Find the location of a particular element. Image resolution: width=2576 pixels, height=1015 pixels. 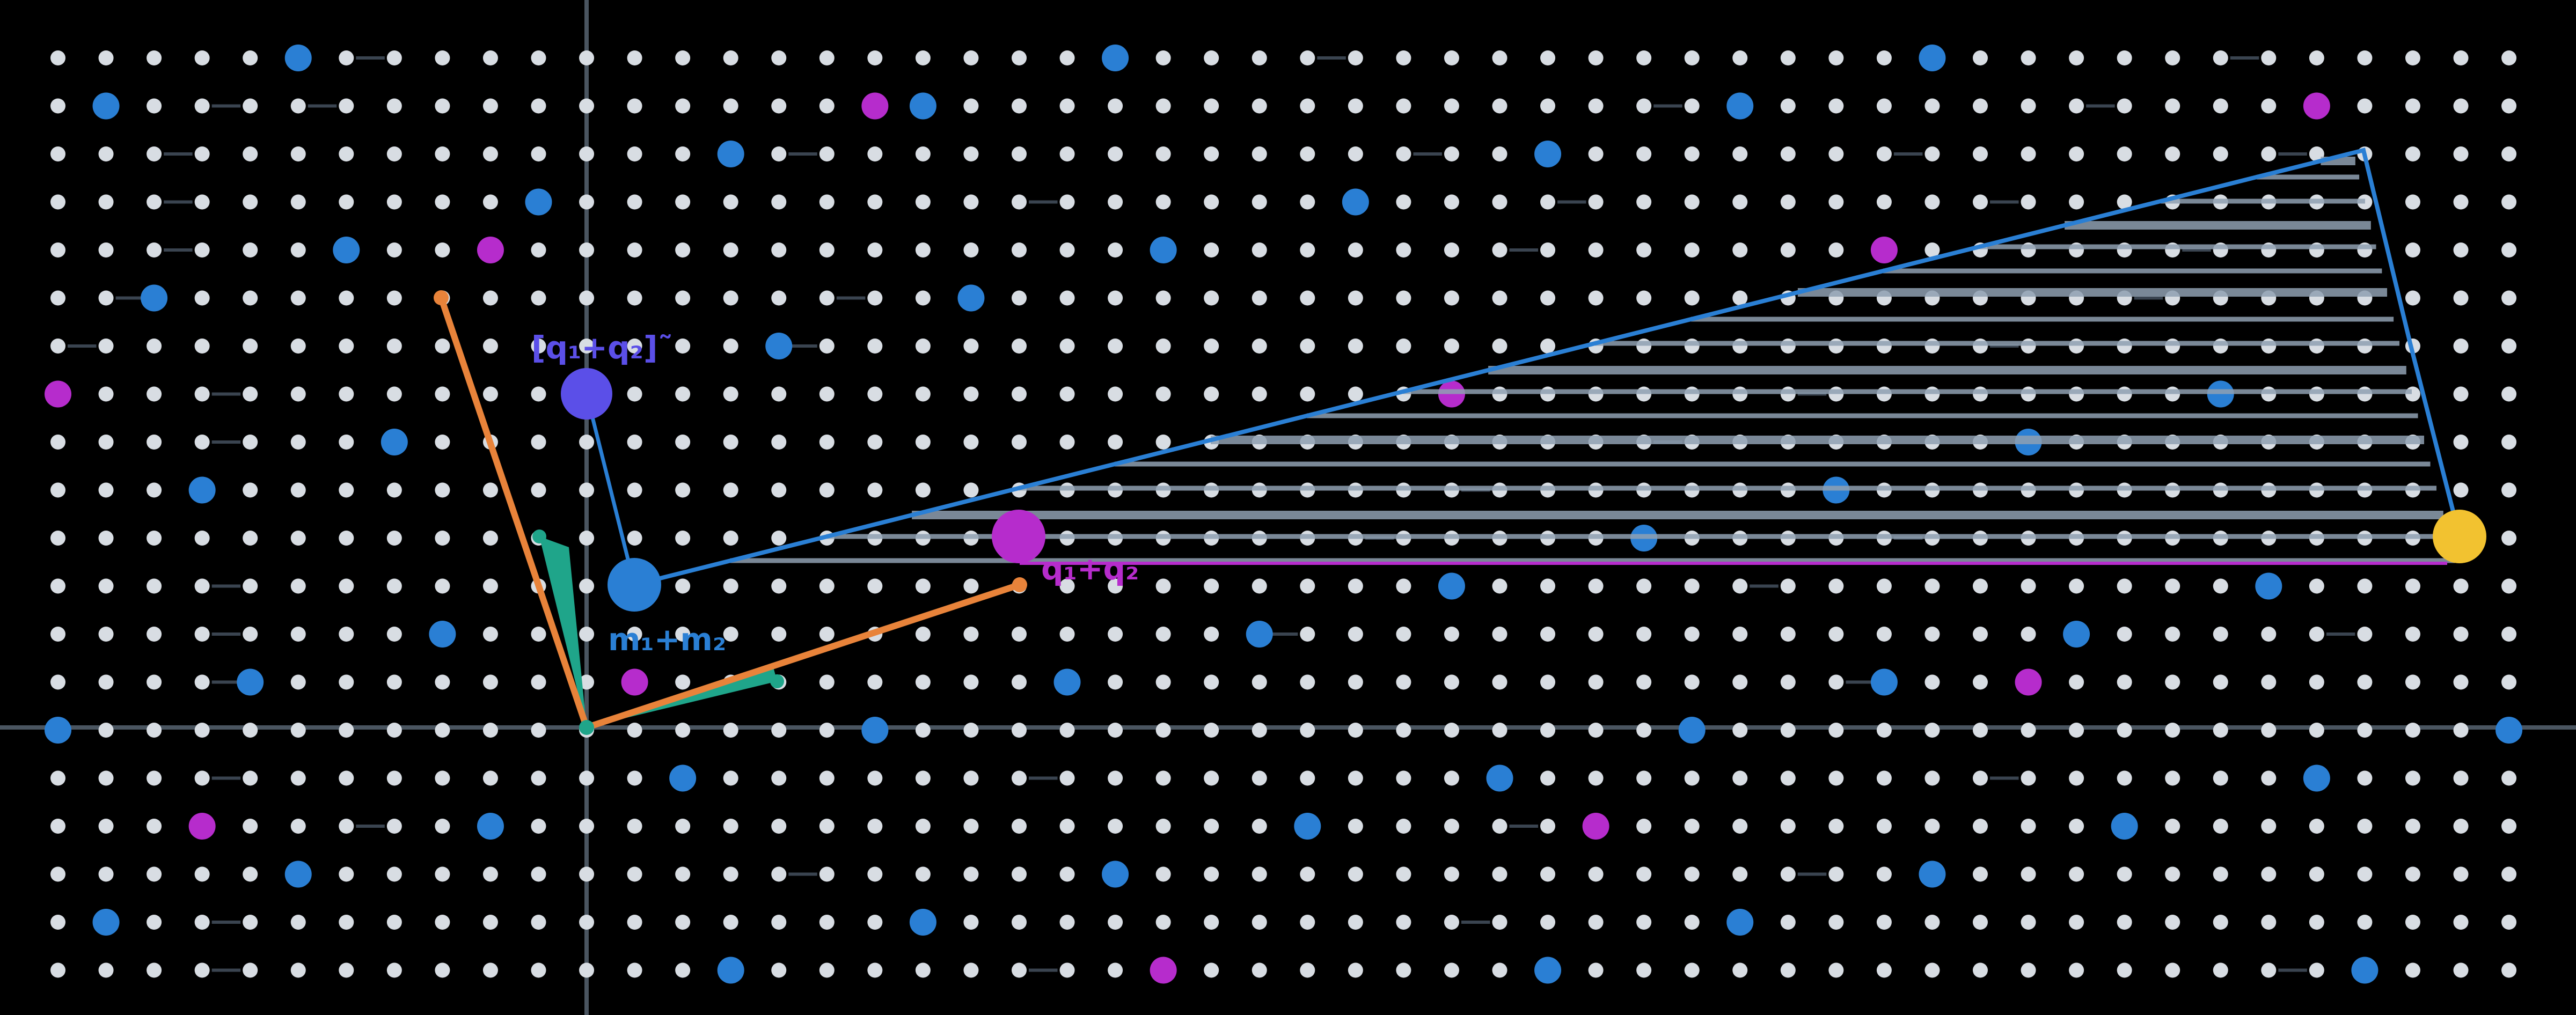

magenta-sum-node is located at coordinates (1018, 537).